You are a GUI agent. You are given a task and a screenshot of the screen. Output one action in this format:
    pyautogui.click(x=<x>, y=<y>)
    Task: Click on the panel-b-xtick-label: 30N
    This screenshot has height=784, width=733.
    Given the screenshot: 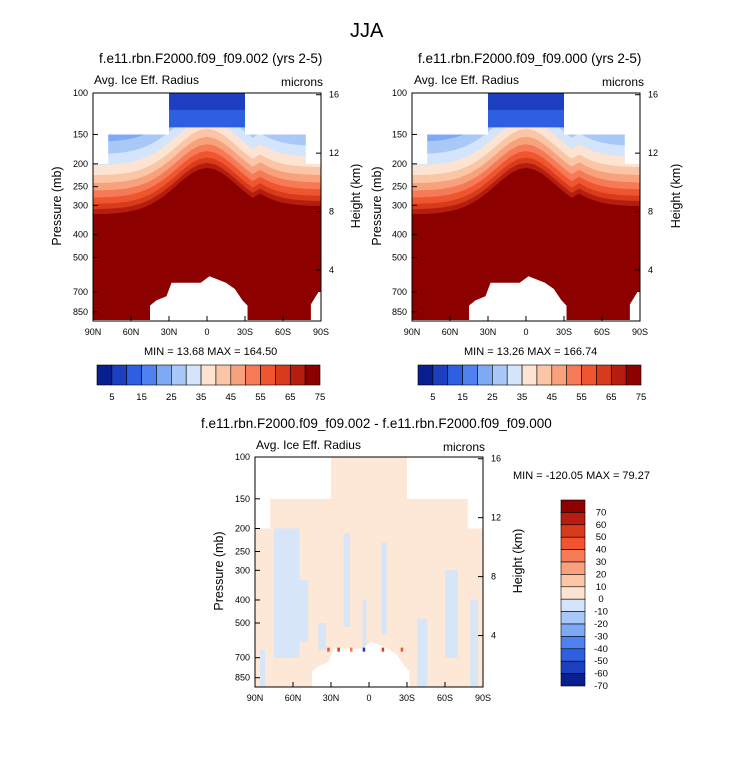 What is the action you would take?
    pyautogui.click(x=488, y=332)
    